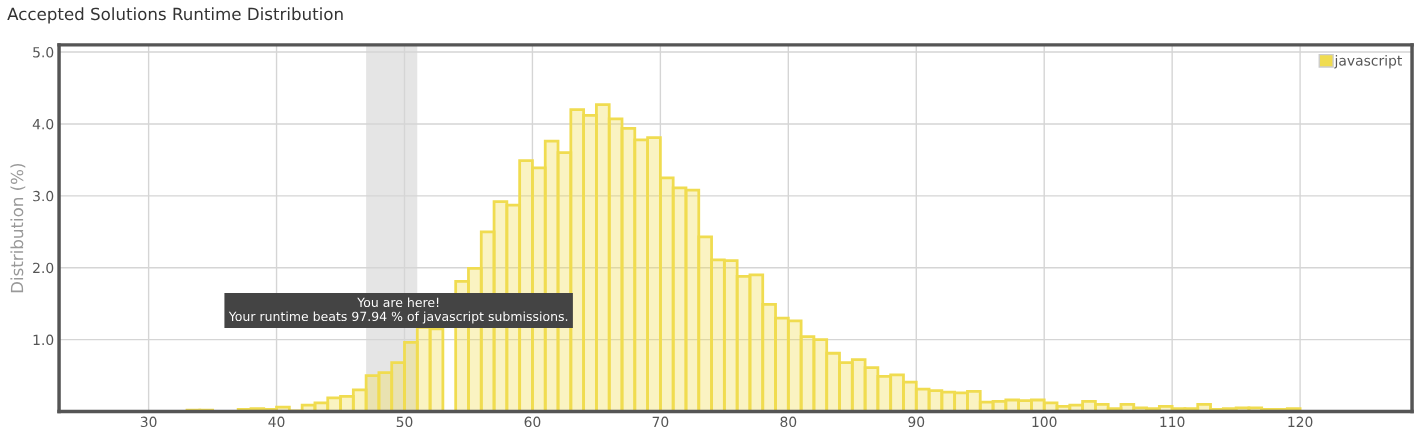  What do you see at coordinates (43, 196) in the screenshot?
I see `y-tick-label: 3.0` at bounding box center [43, 196].